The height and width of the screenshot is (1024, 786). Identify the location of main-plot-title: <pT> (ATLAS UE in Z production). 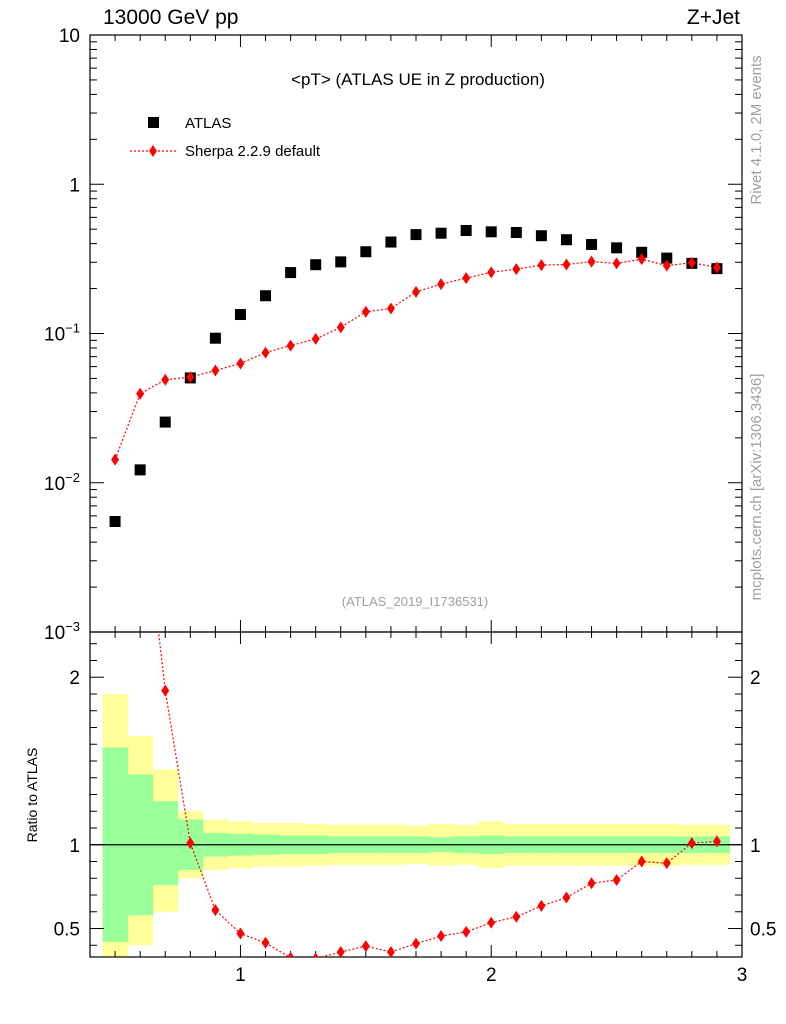
(418, 79).